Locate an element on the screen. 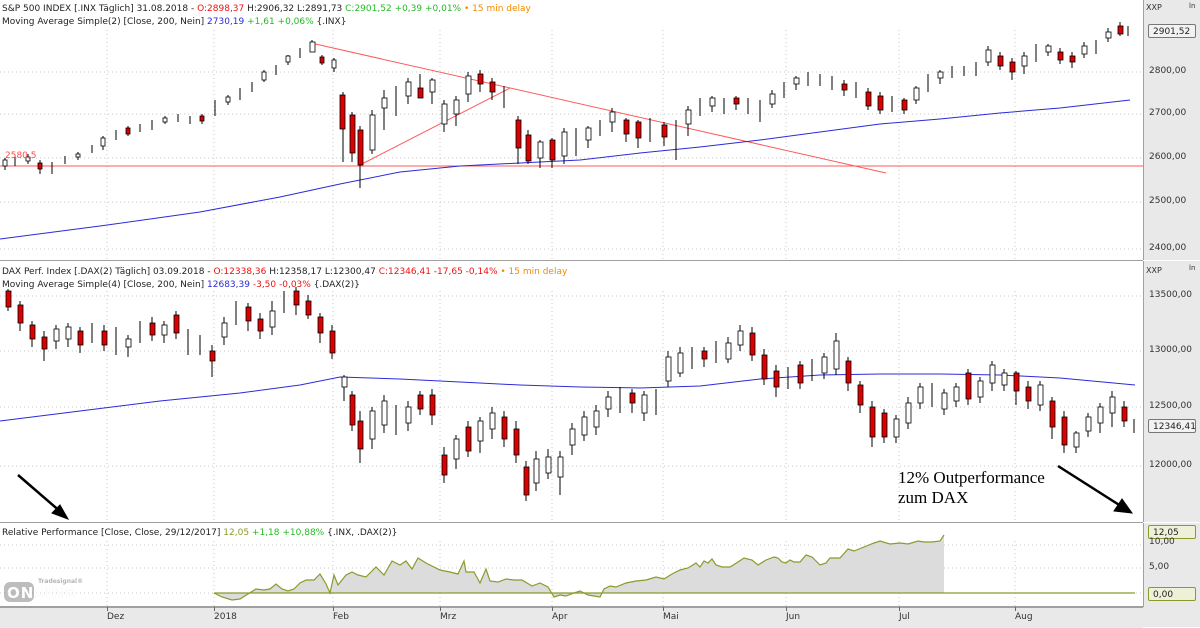 This screenshot has width=1200, height=628. sp500-ma-value: 2730,19 is located at coordinates (226, 22).